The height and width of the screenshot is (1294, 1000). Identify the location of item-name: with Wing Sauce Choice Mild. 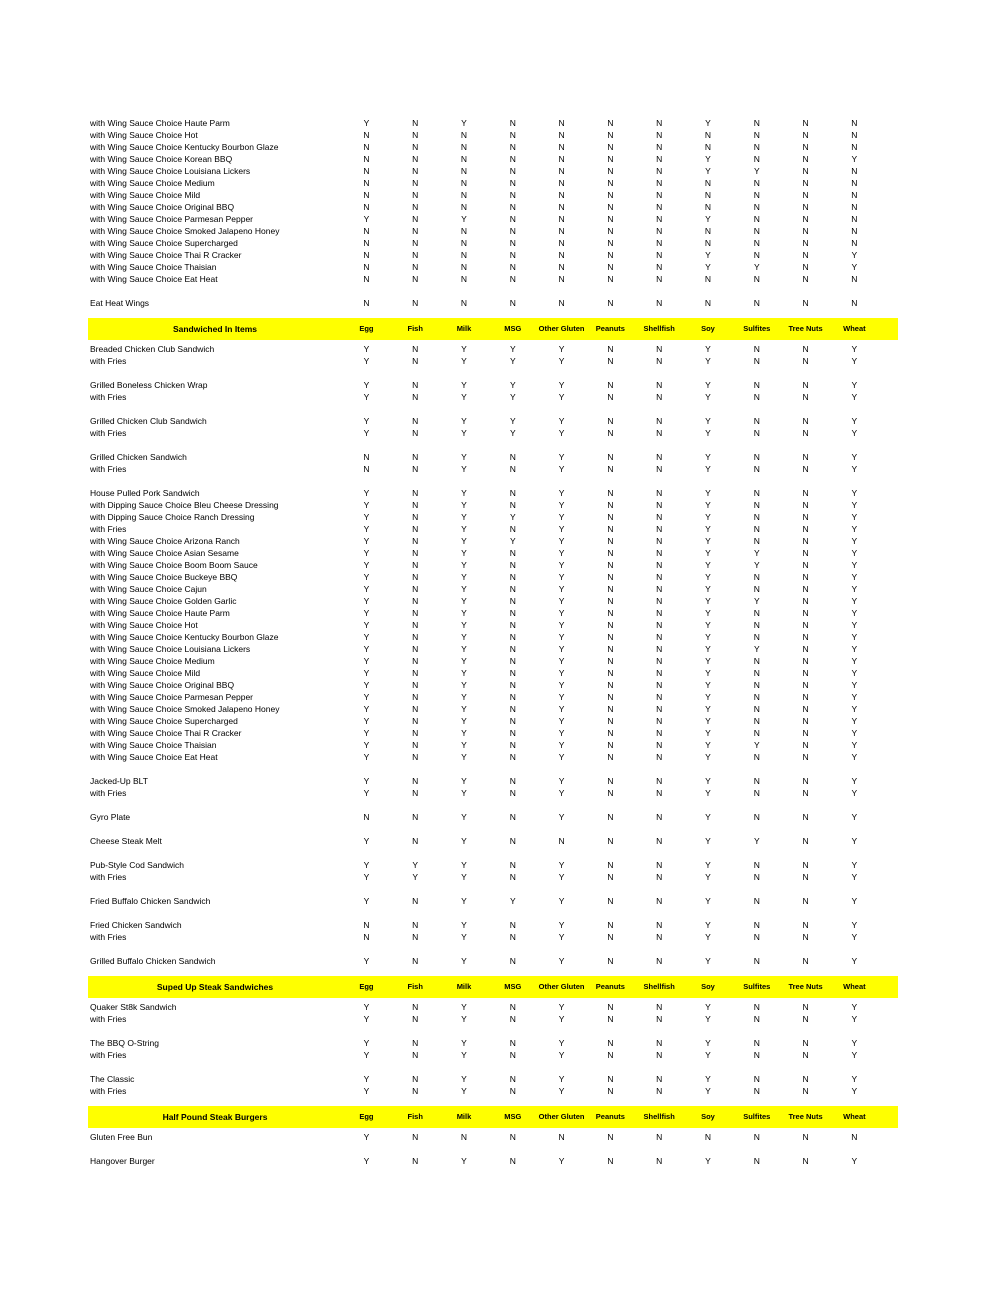
(145, 195).